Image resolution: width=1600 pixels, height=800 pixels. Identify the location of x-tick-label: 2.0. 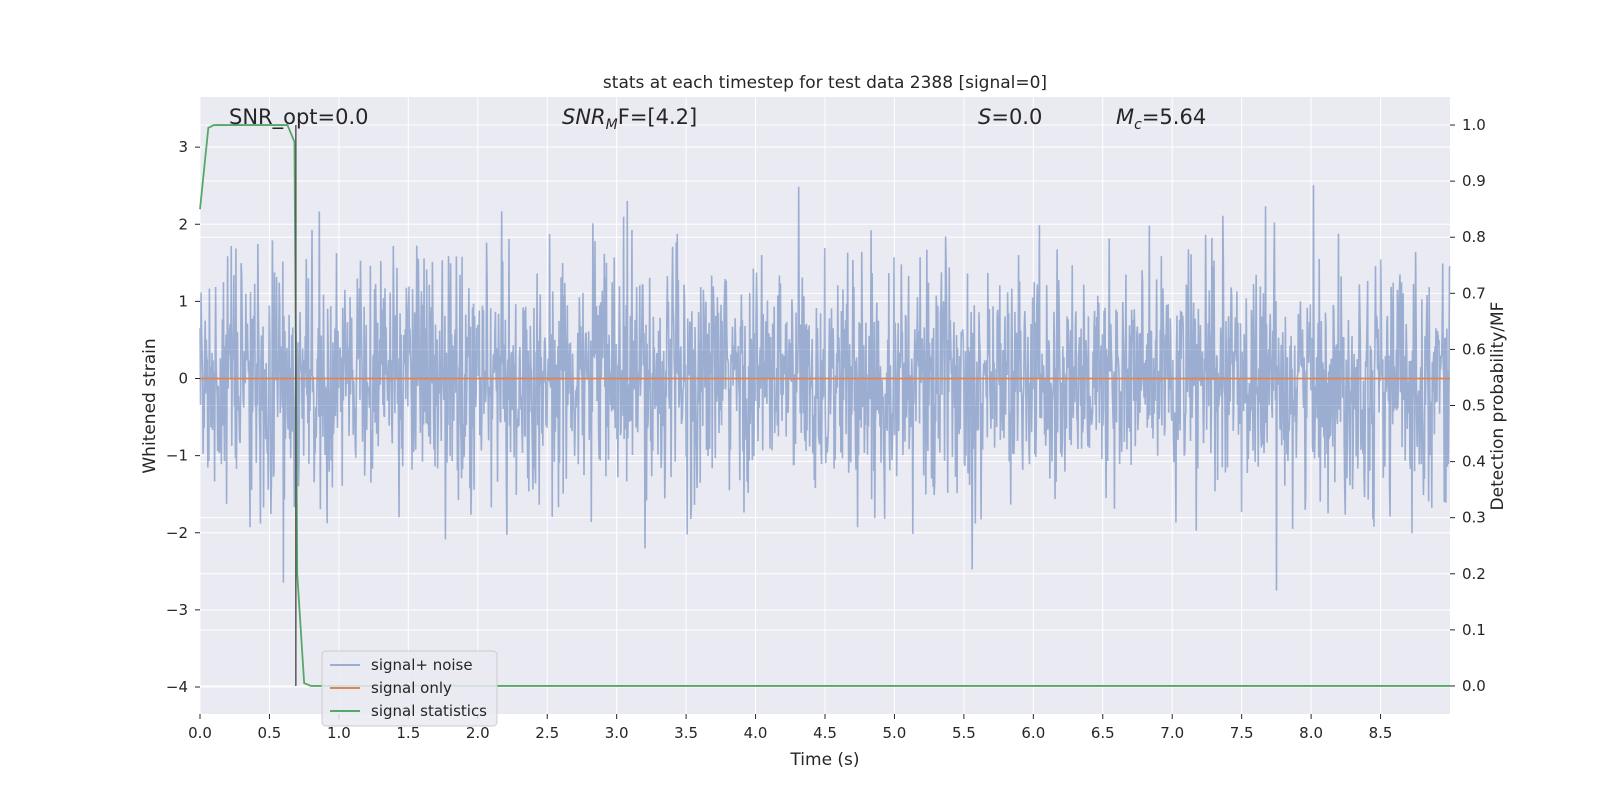
(478, 733).